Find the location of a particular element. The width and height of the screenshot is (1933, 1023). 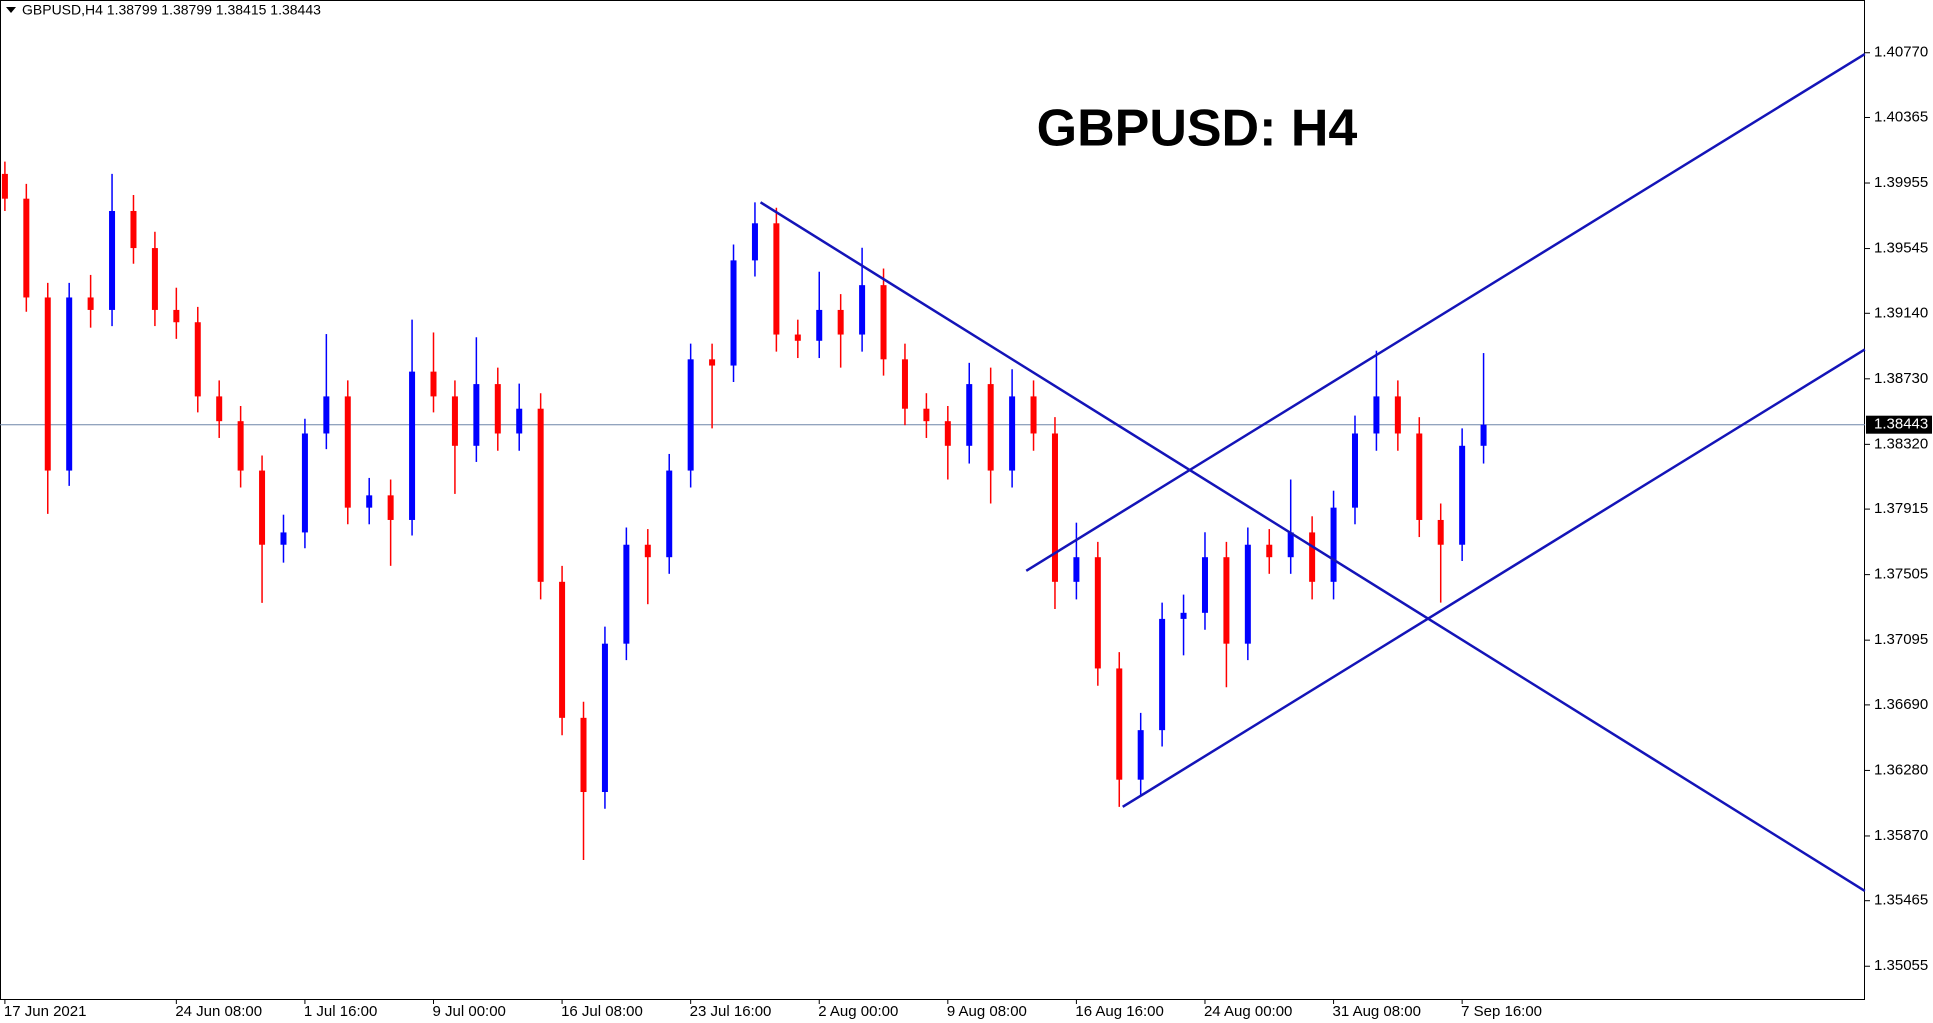

last-price-box is located at coordinates (1899, 424).